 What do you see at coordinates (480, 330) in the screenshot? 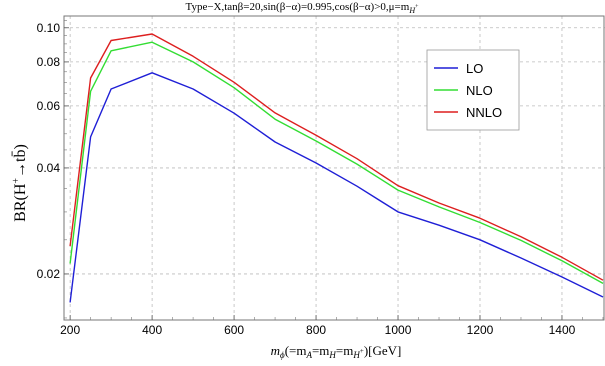
I see `x-tick-label: 1200` at bounding box center [480, 330].